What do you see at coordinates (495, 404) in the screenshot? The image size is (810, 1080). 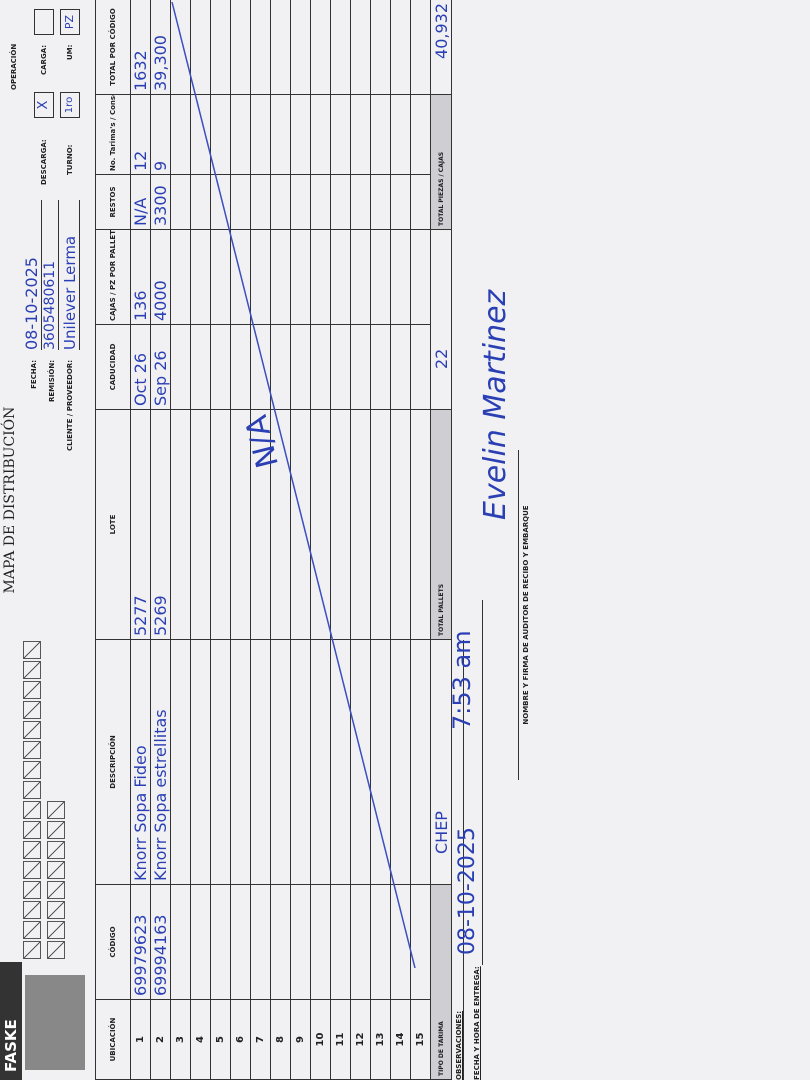 I see `auditor-name: Evelin Martinez` at bounding box center [495, 404].